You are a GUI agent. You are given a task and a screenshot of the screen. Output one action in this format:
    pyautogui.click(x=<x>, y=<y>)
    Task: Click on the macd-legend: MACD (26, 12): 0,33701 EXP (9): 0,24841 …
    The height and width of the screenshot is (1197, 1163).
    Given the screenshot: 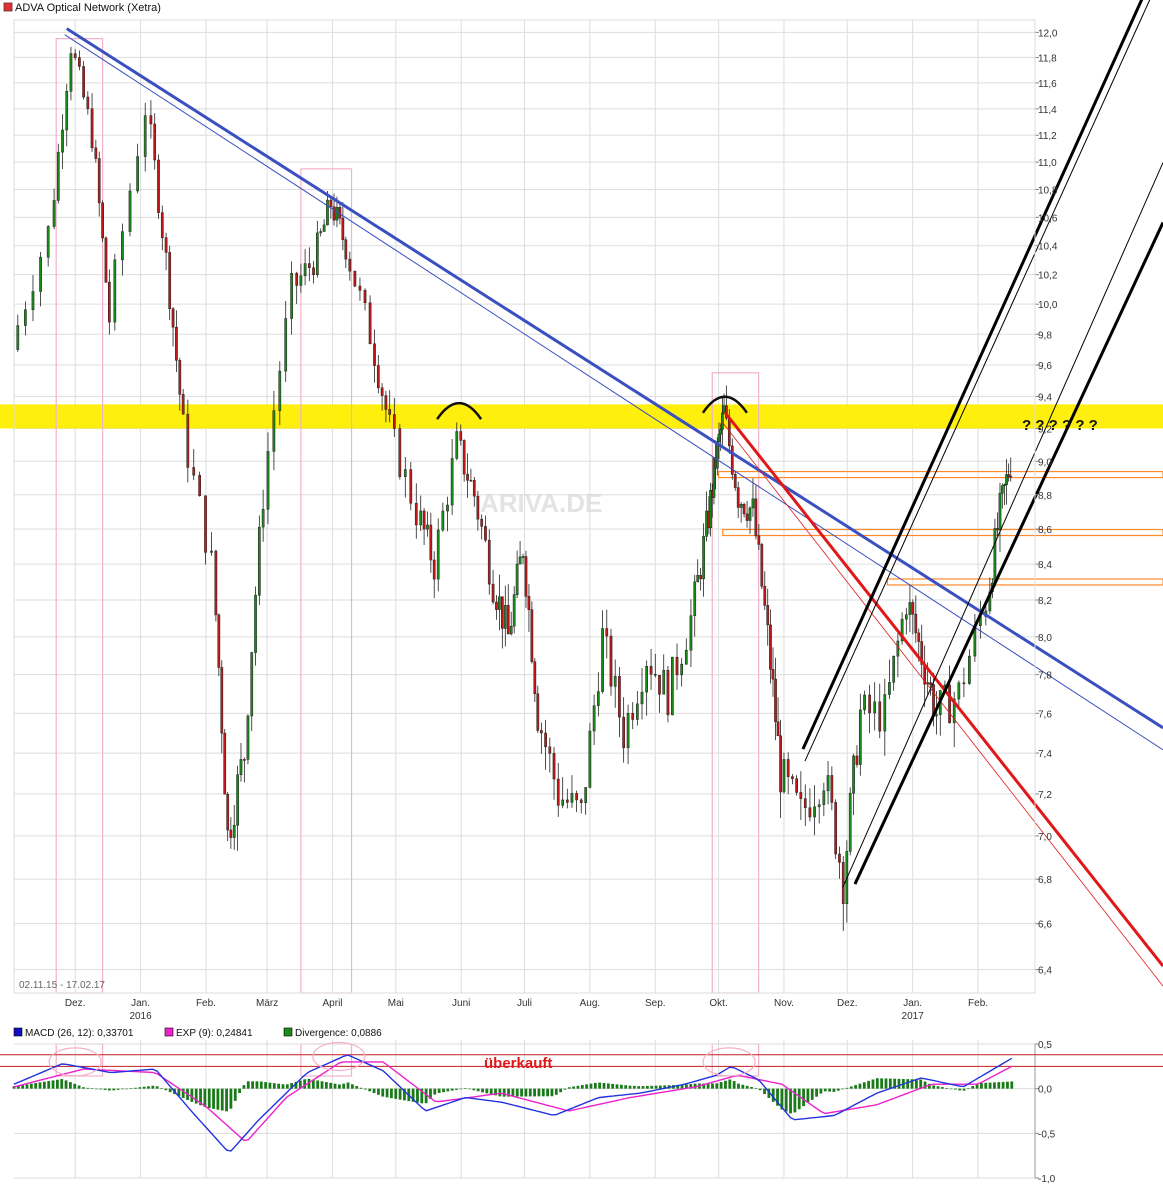 What is the action you would take?
    pyautogui.click(x=197, y=1033)
    